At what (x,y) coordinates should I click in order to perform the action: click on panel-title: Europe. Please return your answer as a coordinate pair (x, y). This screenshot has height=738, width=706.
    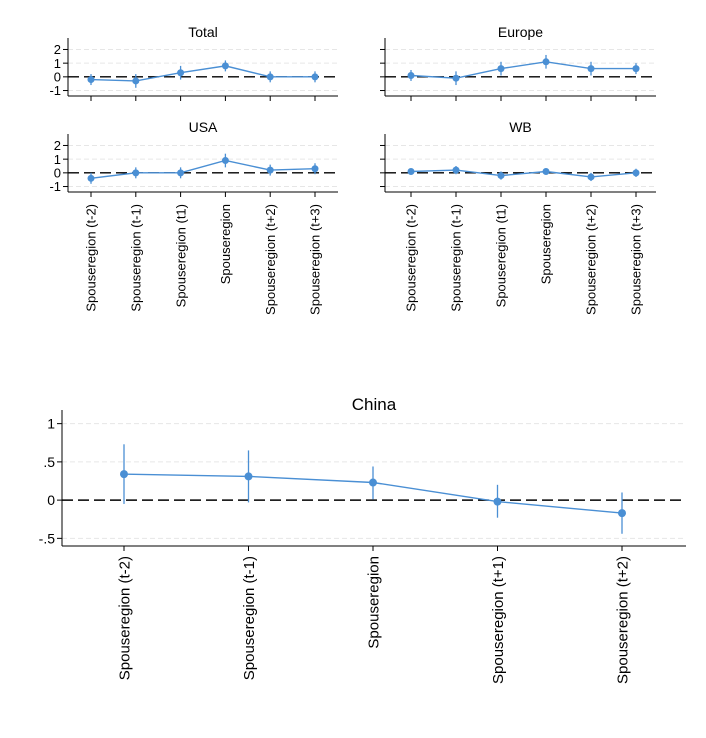
    Looking at the image, I should click on (520, 32).